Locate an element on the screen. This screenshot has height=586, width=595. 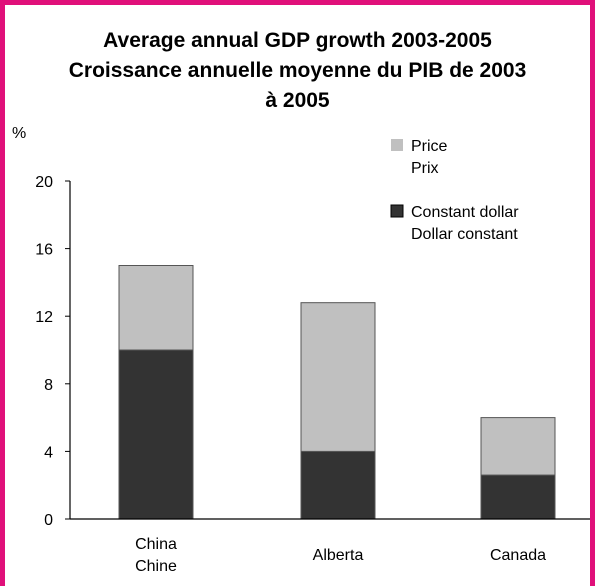
x-tick-label-1-line-1: China is located at coordinates (156, 544).